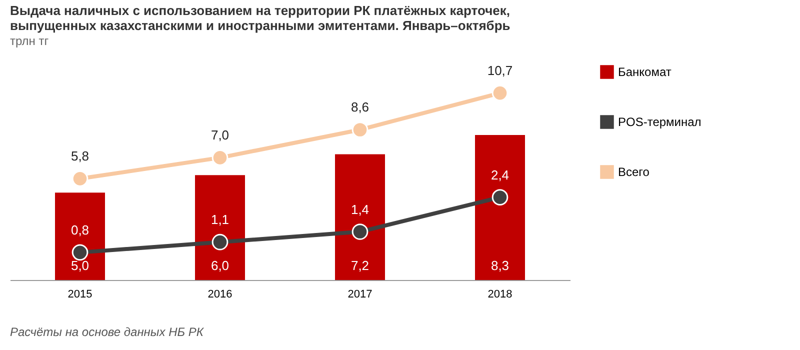 The image size is (800, 350). I want to click on data-label: 5,0, so click(80, 265).